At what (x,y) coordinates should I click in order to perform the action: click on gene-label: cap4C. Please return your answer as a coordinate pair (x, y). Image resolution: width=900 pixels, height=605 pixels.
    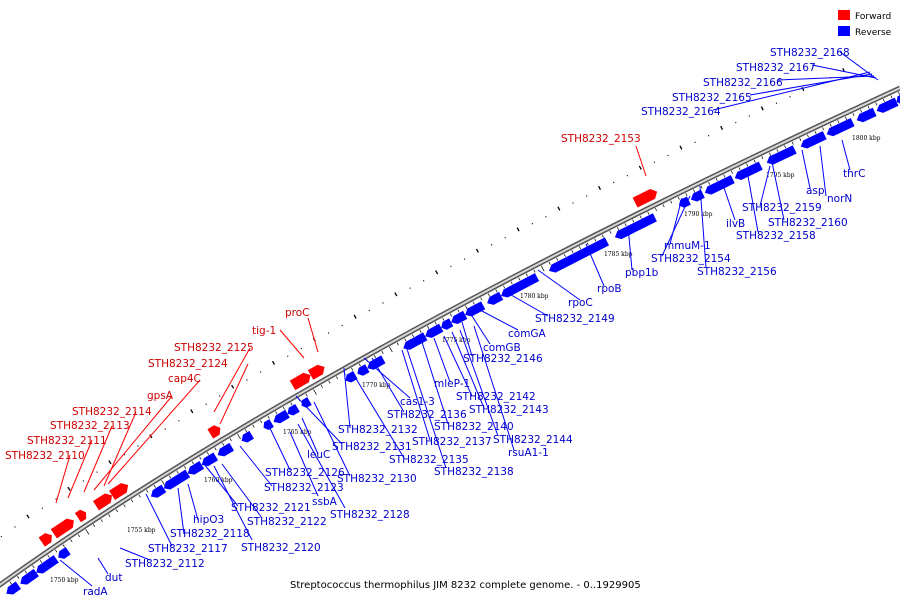
    Looking at the image, I should click on (184, 379).